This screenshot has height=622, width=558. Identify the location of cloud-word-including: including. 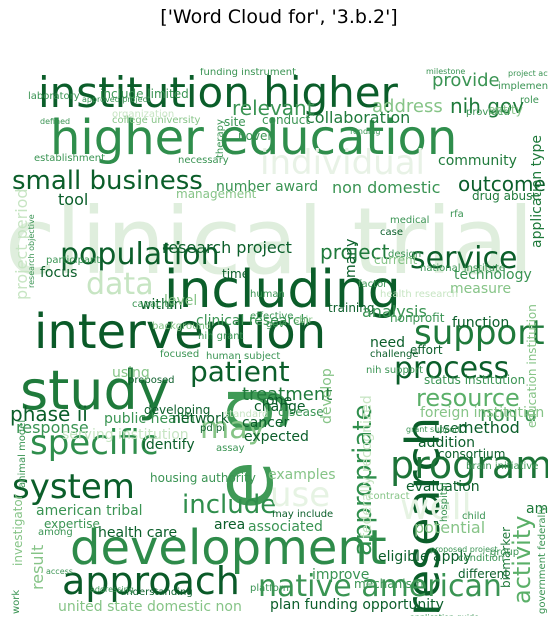
(282, 290).